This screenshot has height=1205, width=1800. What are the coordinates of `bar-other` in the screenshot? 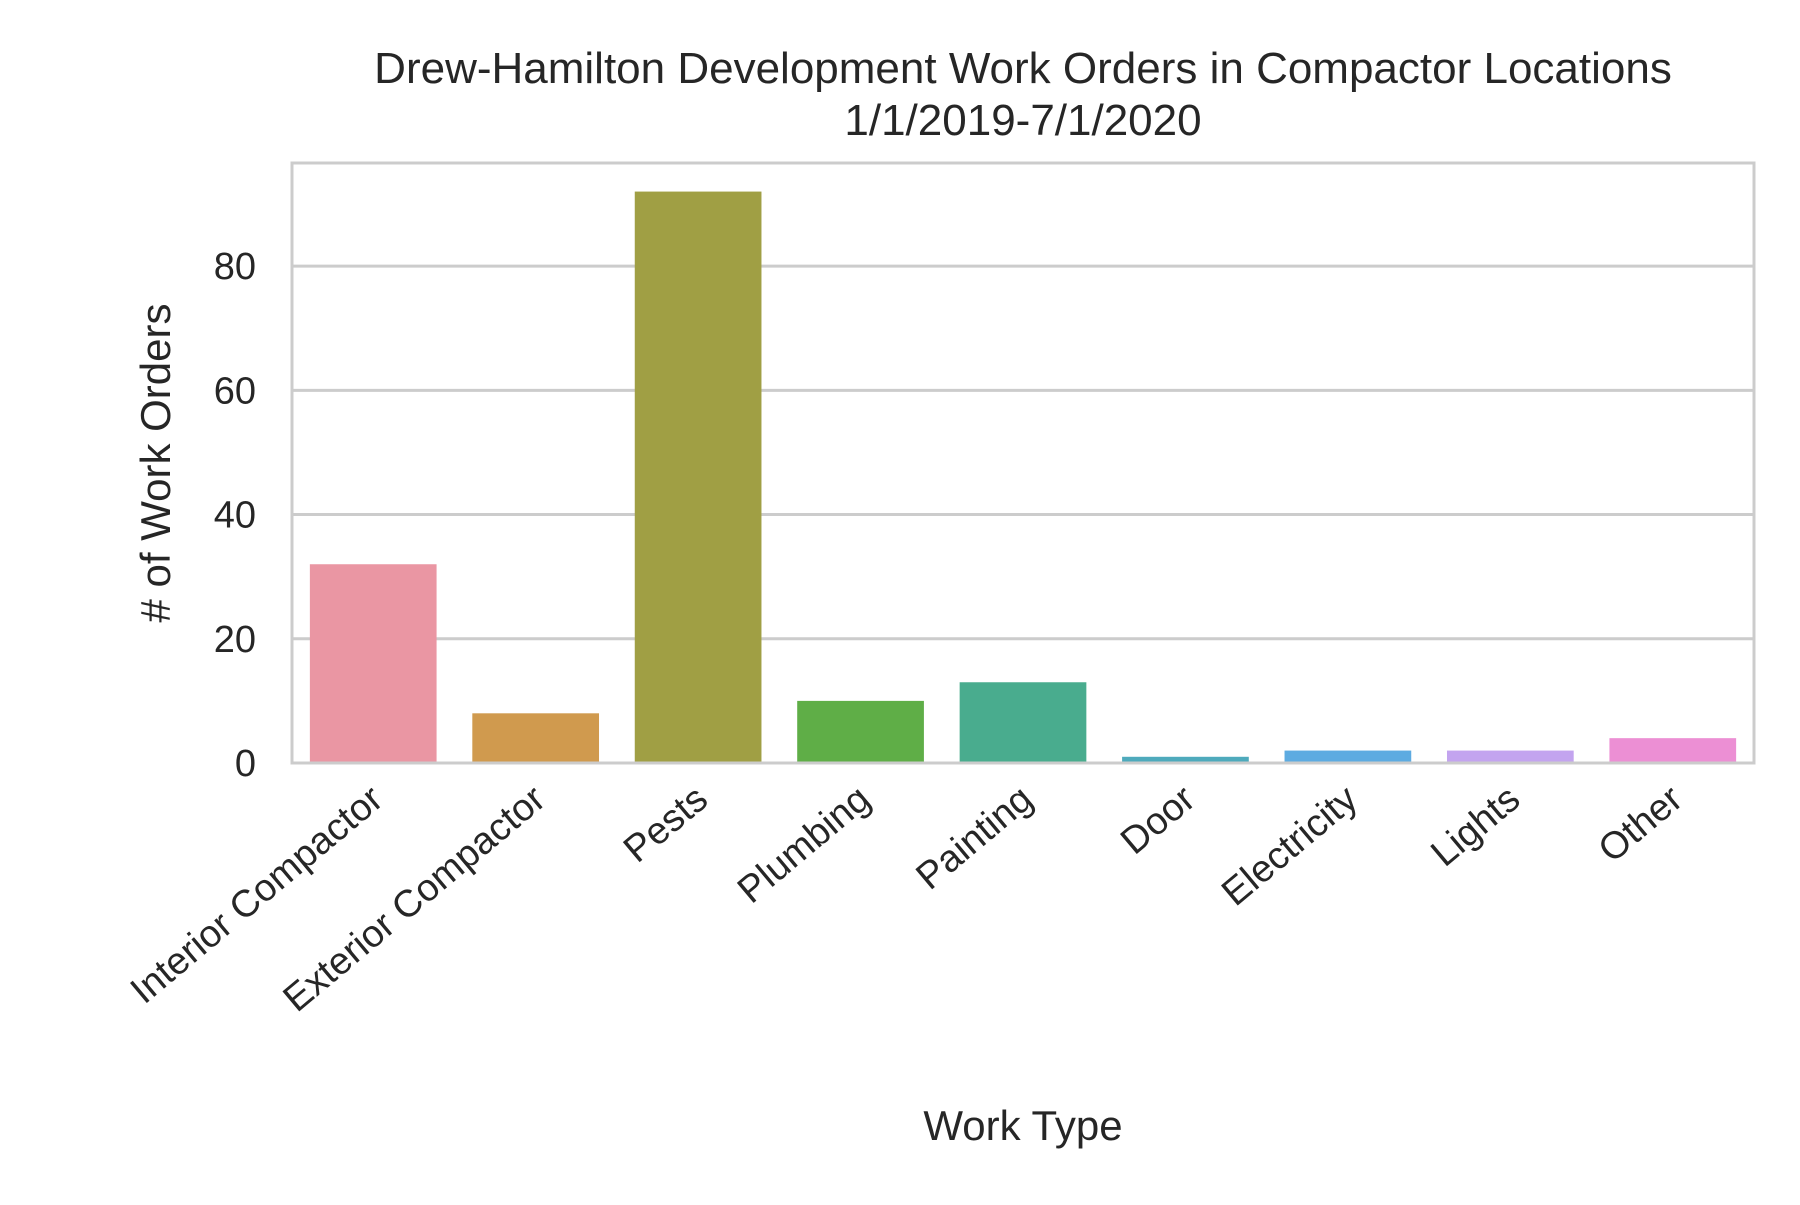 It's located at (1673, 750).